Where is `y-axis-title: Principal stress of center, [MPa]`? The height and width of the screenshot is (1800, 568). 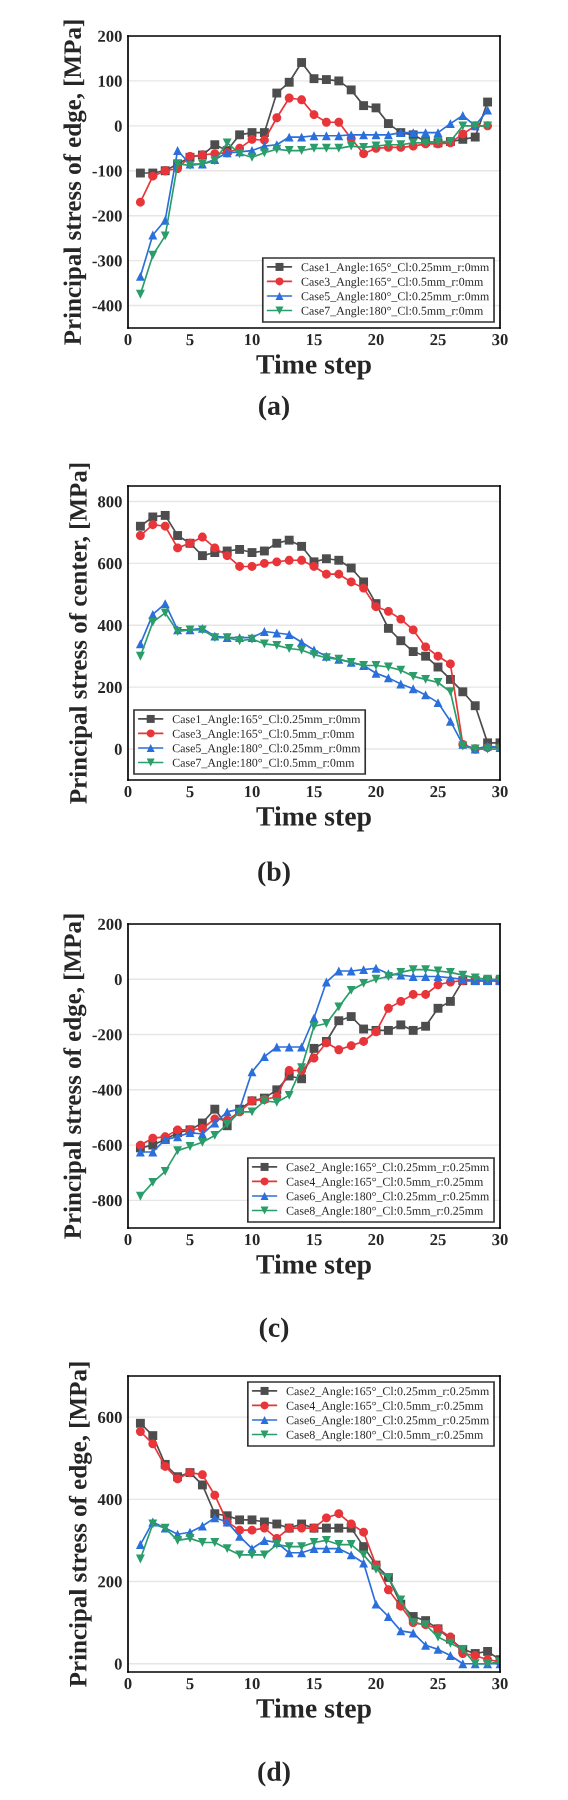 y-axis-title: Principal stress of center, [MPa] is located at coordinates (80, 633).